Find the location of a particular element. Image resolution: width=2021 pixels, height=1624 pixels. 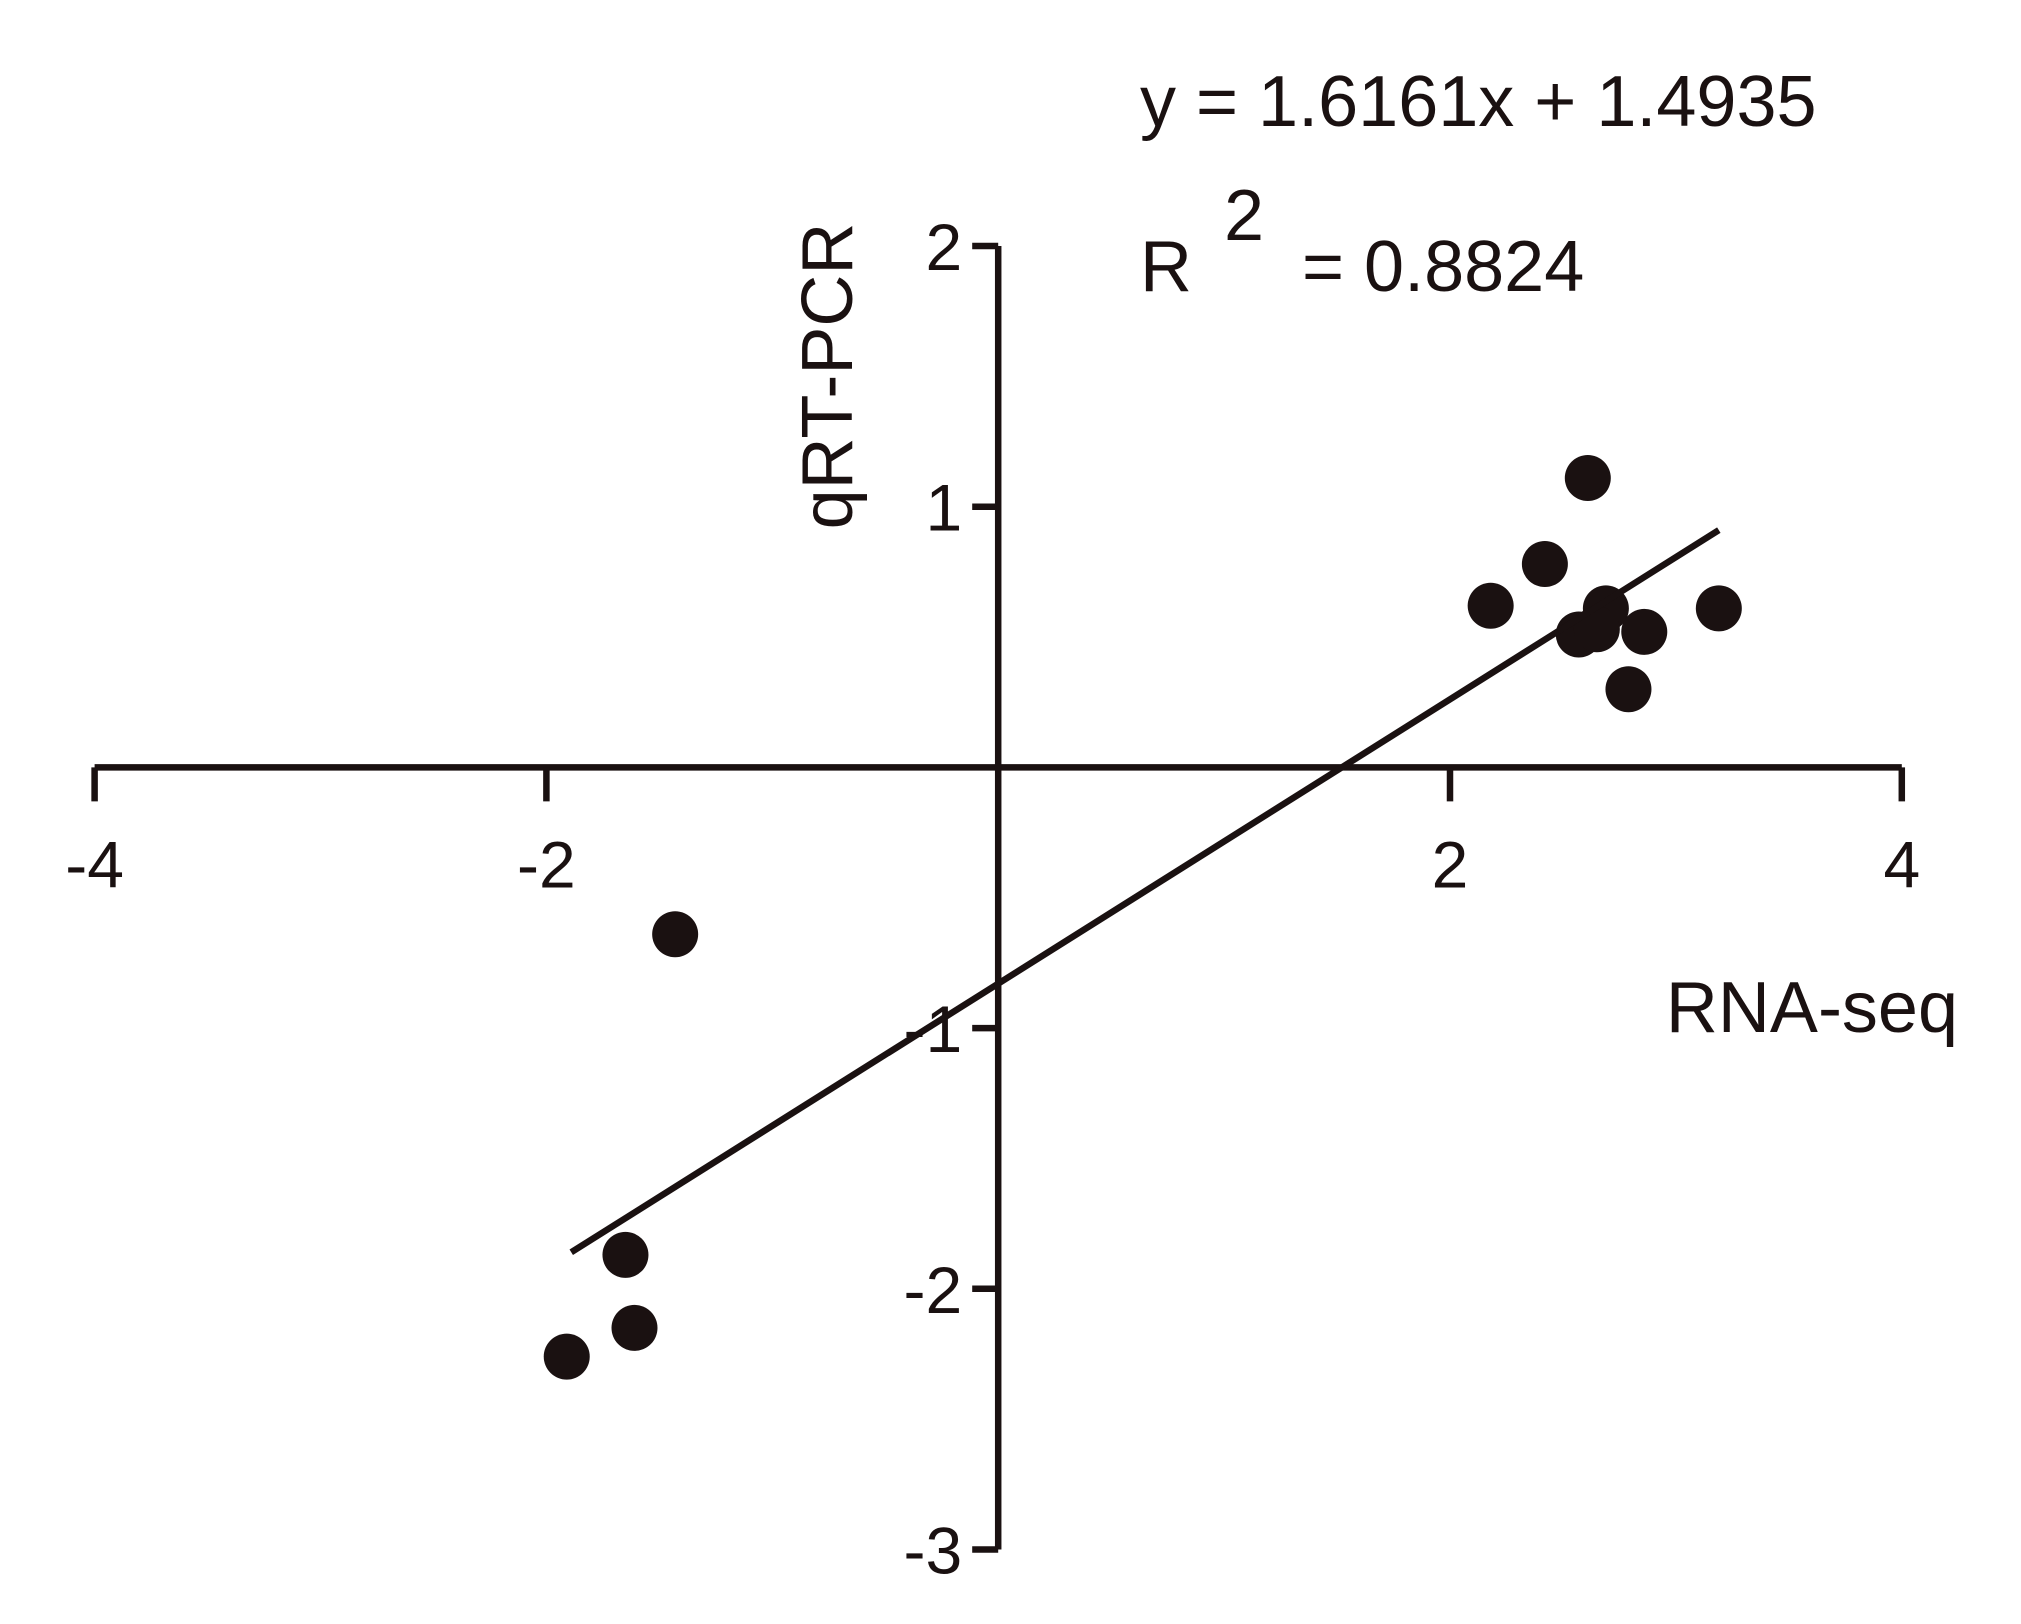

y-tick-label: -1 is located at coordinates (933, 1029).